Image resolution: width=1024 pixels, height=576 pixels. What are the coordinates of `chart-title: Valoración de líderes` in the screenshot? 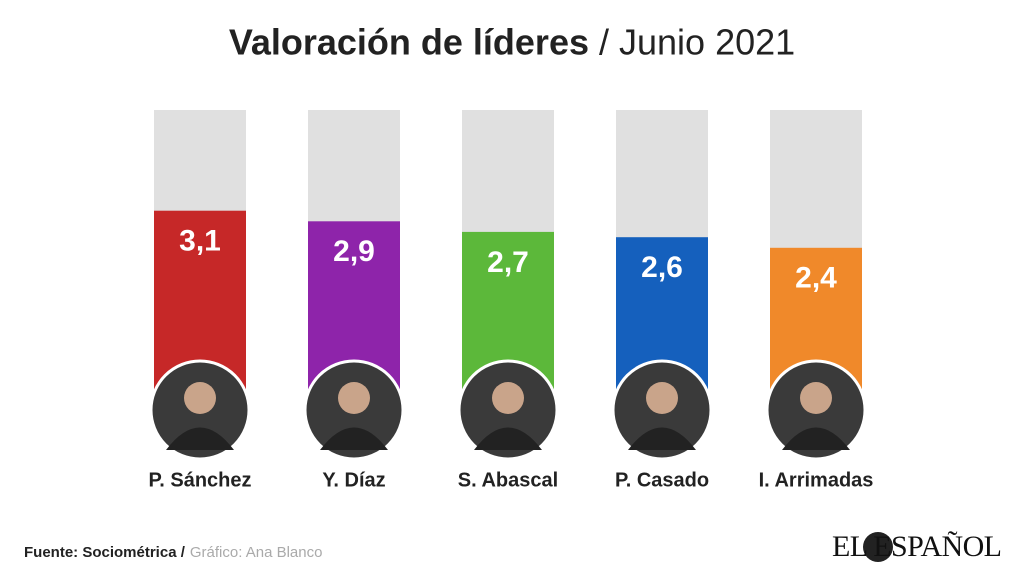 It's located at (409, 42).